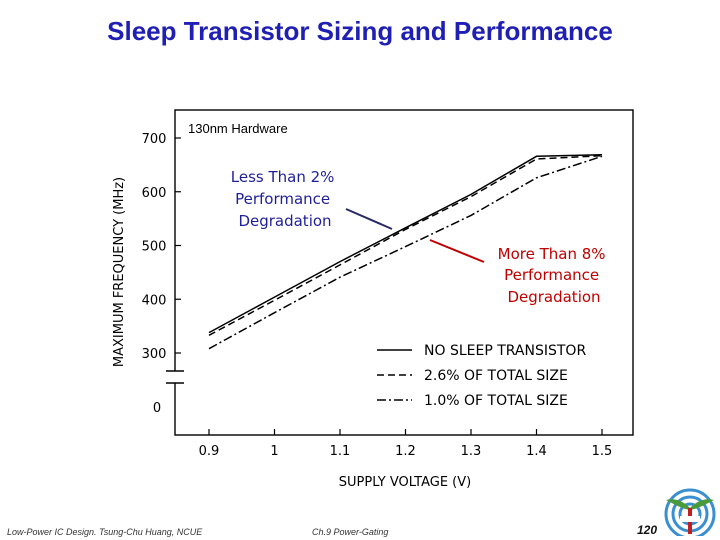  I want to click on annotation-more-than-8-line-3: Degradation, so click(553, 297).